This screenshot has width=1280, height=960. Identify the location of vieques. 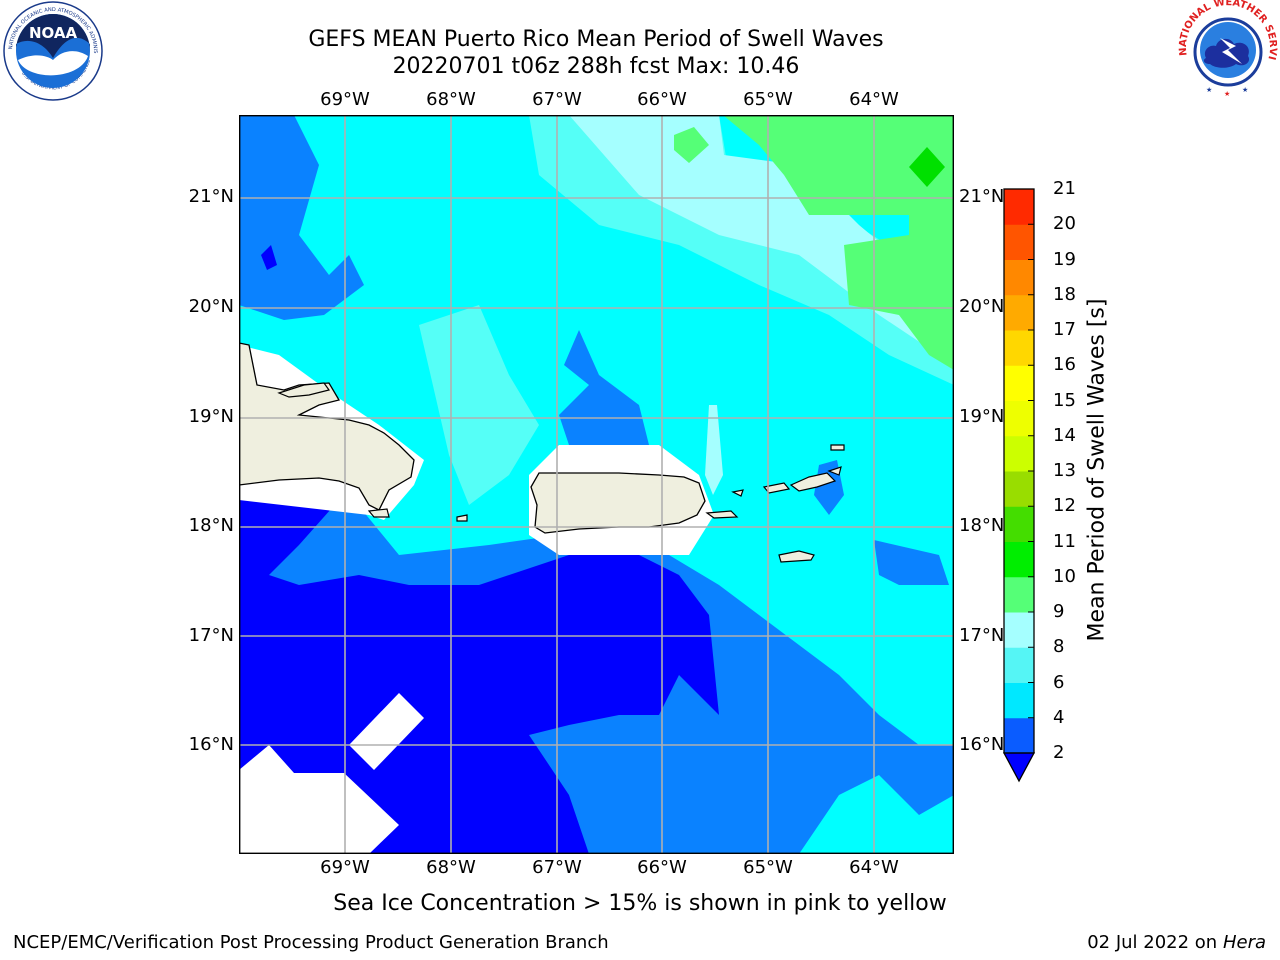
(722, 514).